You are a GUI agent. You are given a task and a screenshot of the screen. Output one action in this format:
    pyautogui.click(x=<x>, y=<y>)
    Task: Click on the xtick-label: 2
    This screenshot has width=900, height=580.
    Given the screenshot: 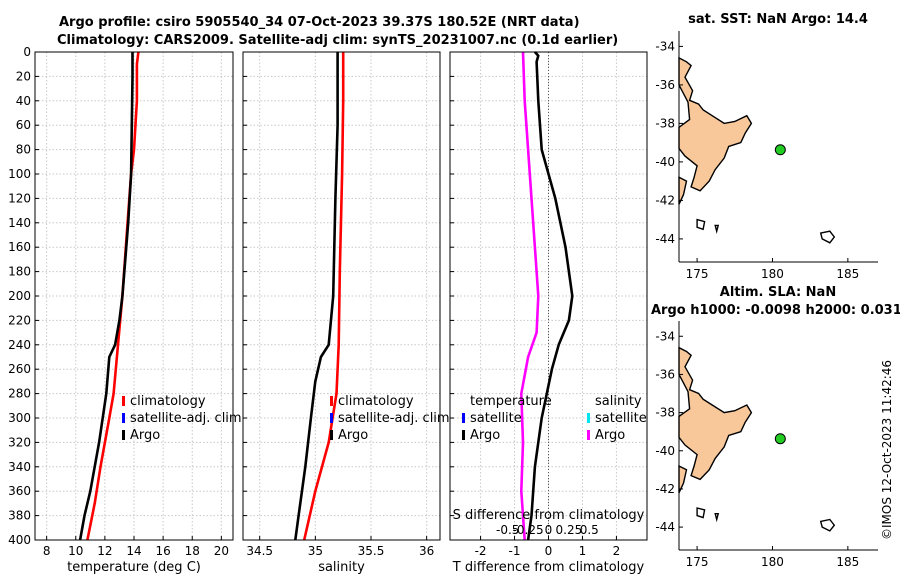 What is the action you would take?
    pyautogui.click(x=617, y=551)
    